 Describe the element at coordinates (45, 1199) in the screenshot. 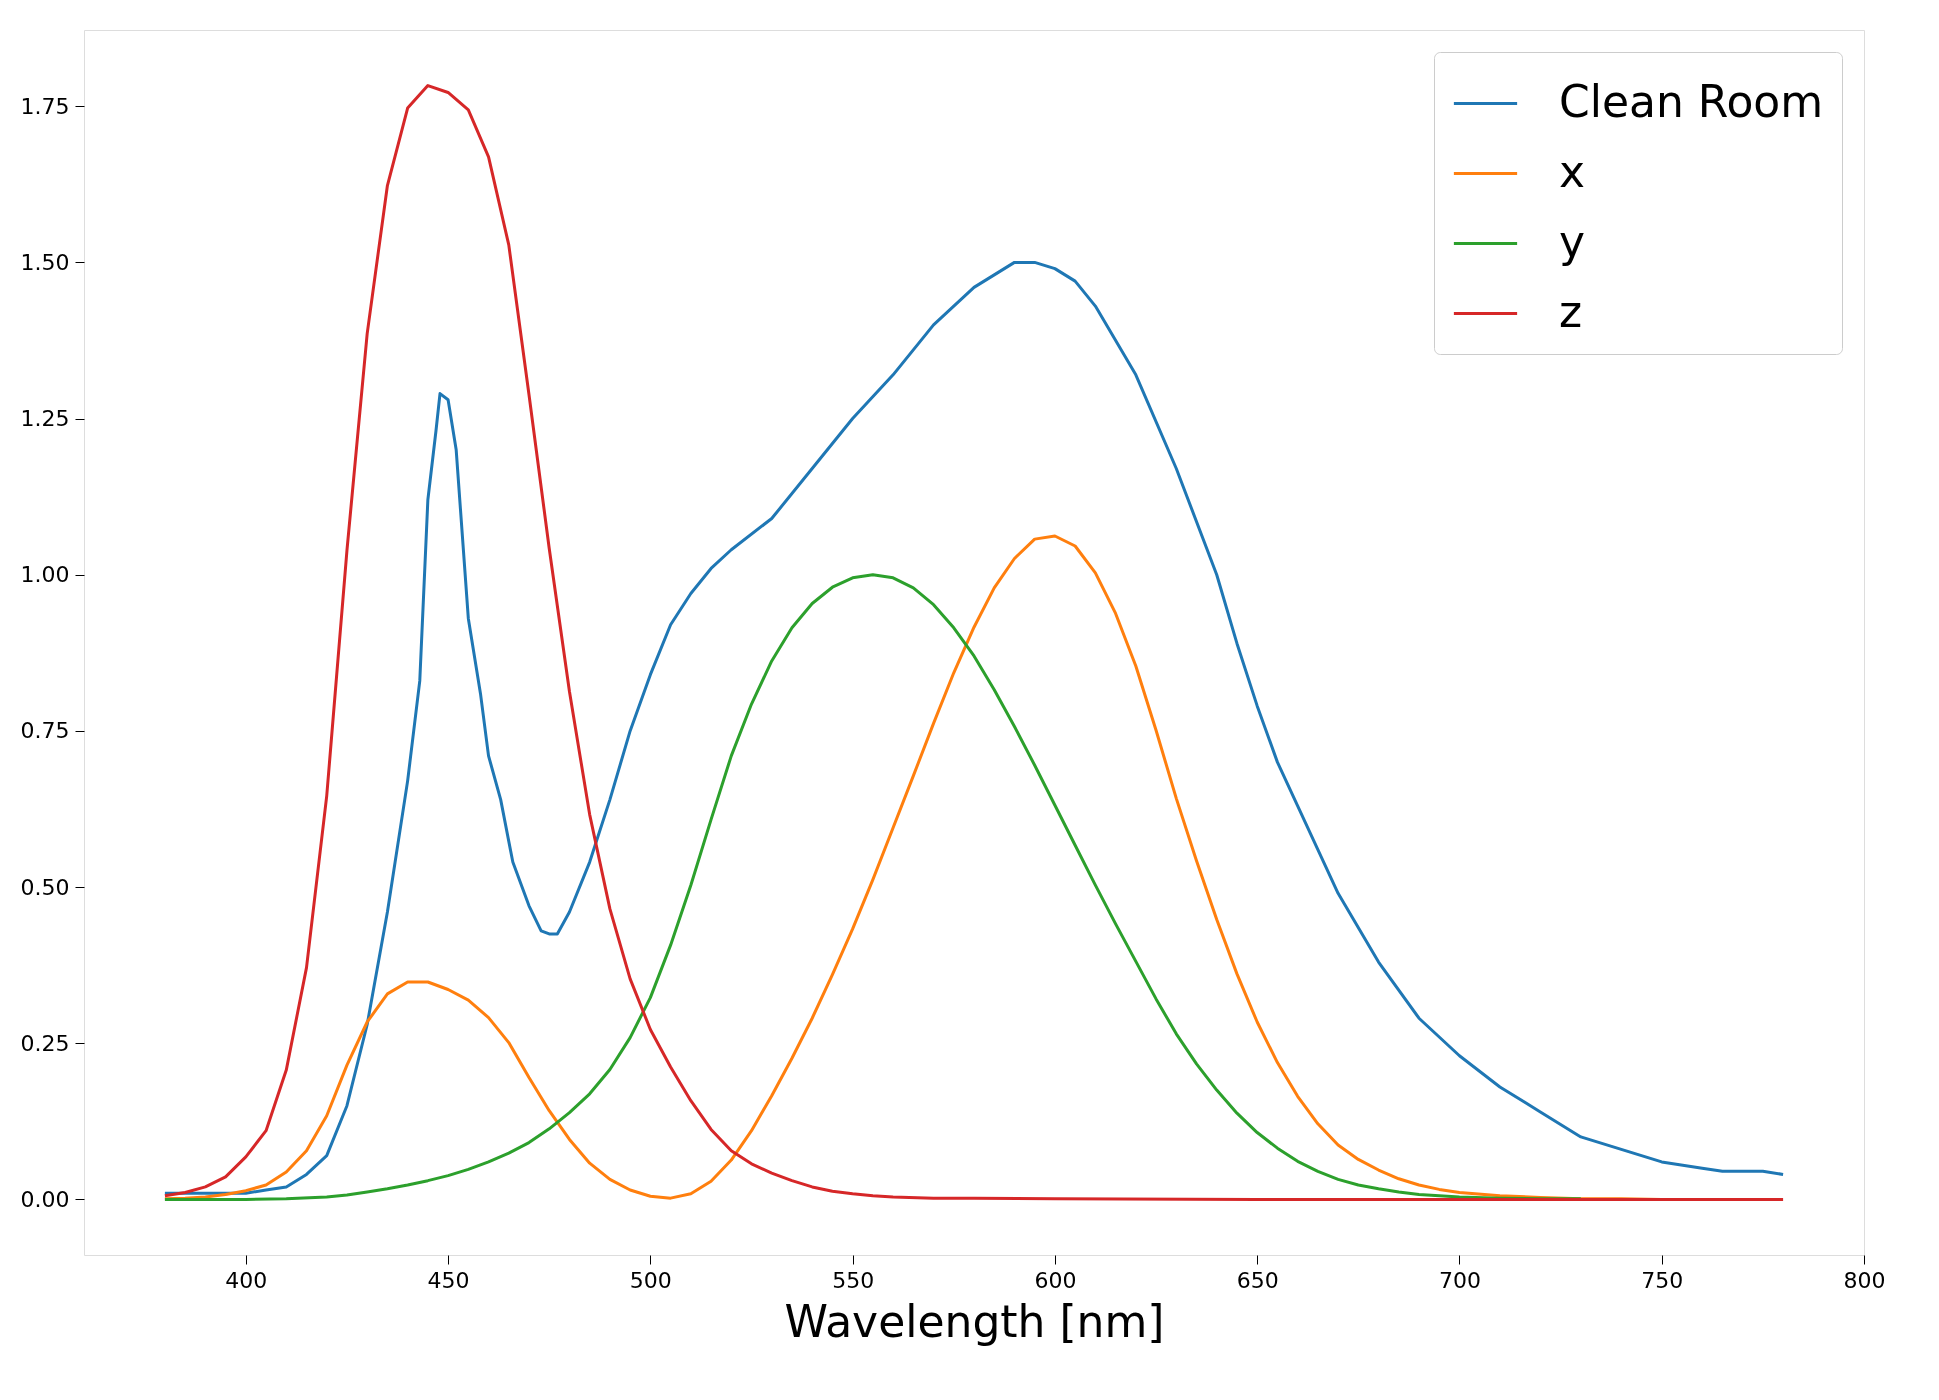

I see `y-tick-label: 0.00` at that location.